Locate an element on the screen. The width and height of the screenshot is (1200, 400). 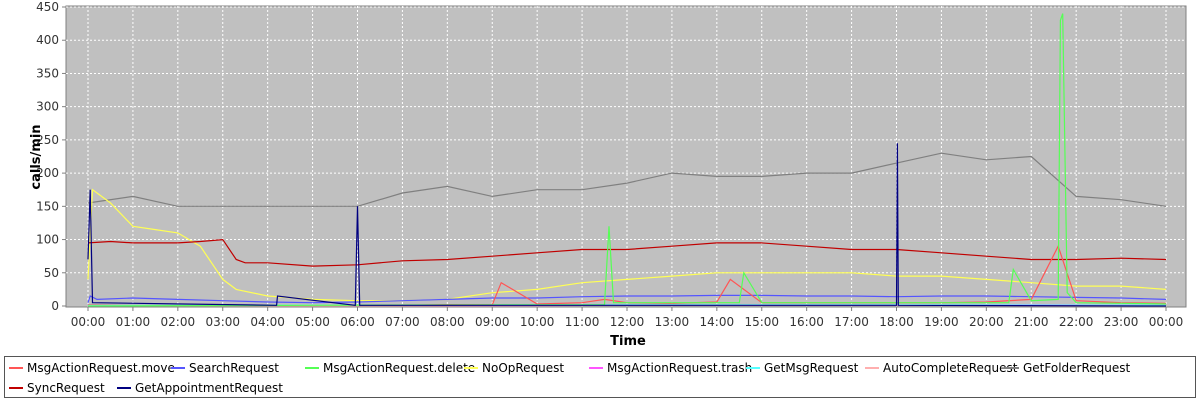
y-tick-label: 400 is located at coordinates (47, 40).